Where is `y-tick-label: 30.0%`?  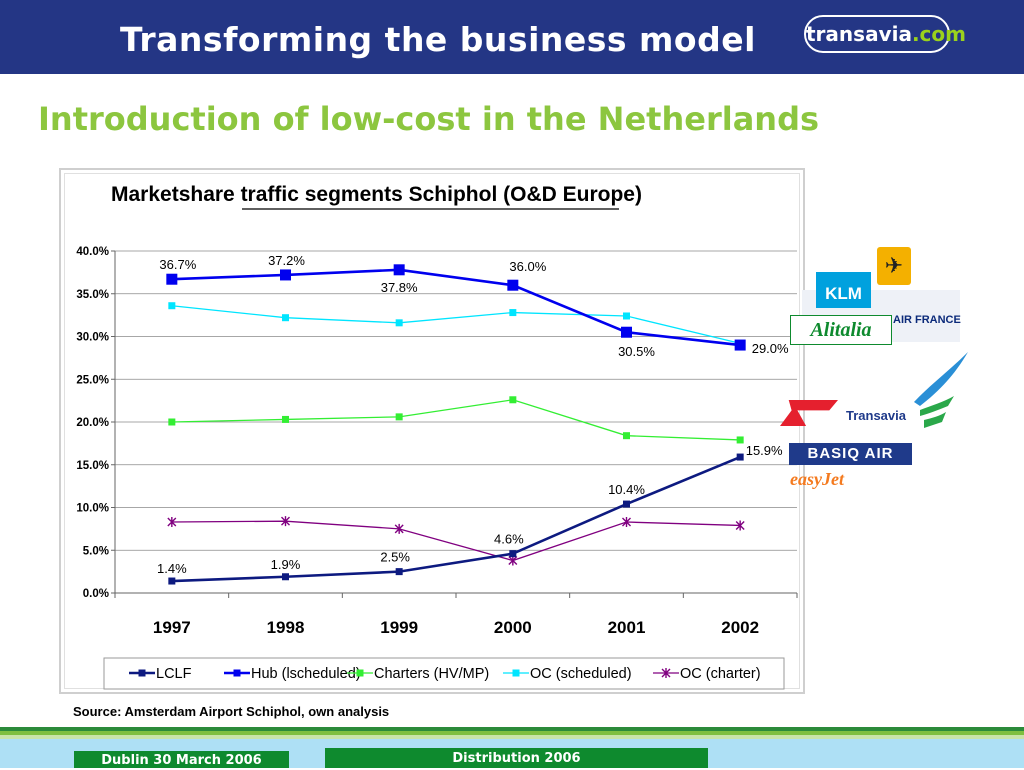 y-tick-label: 30.0% is located at coordinates (92, 338).